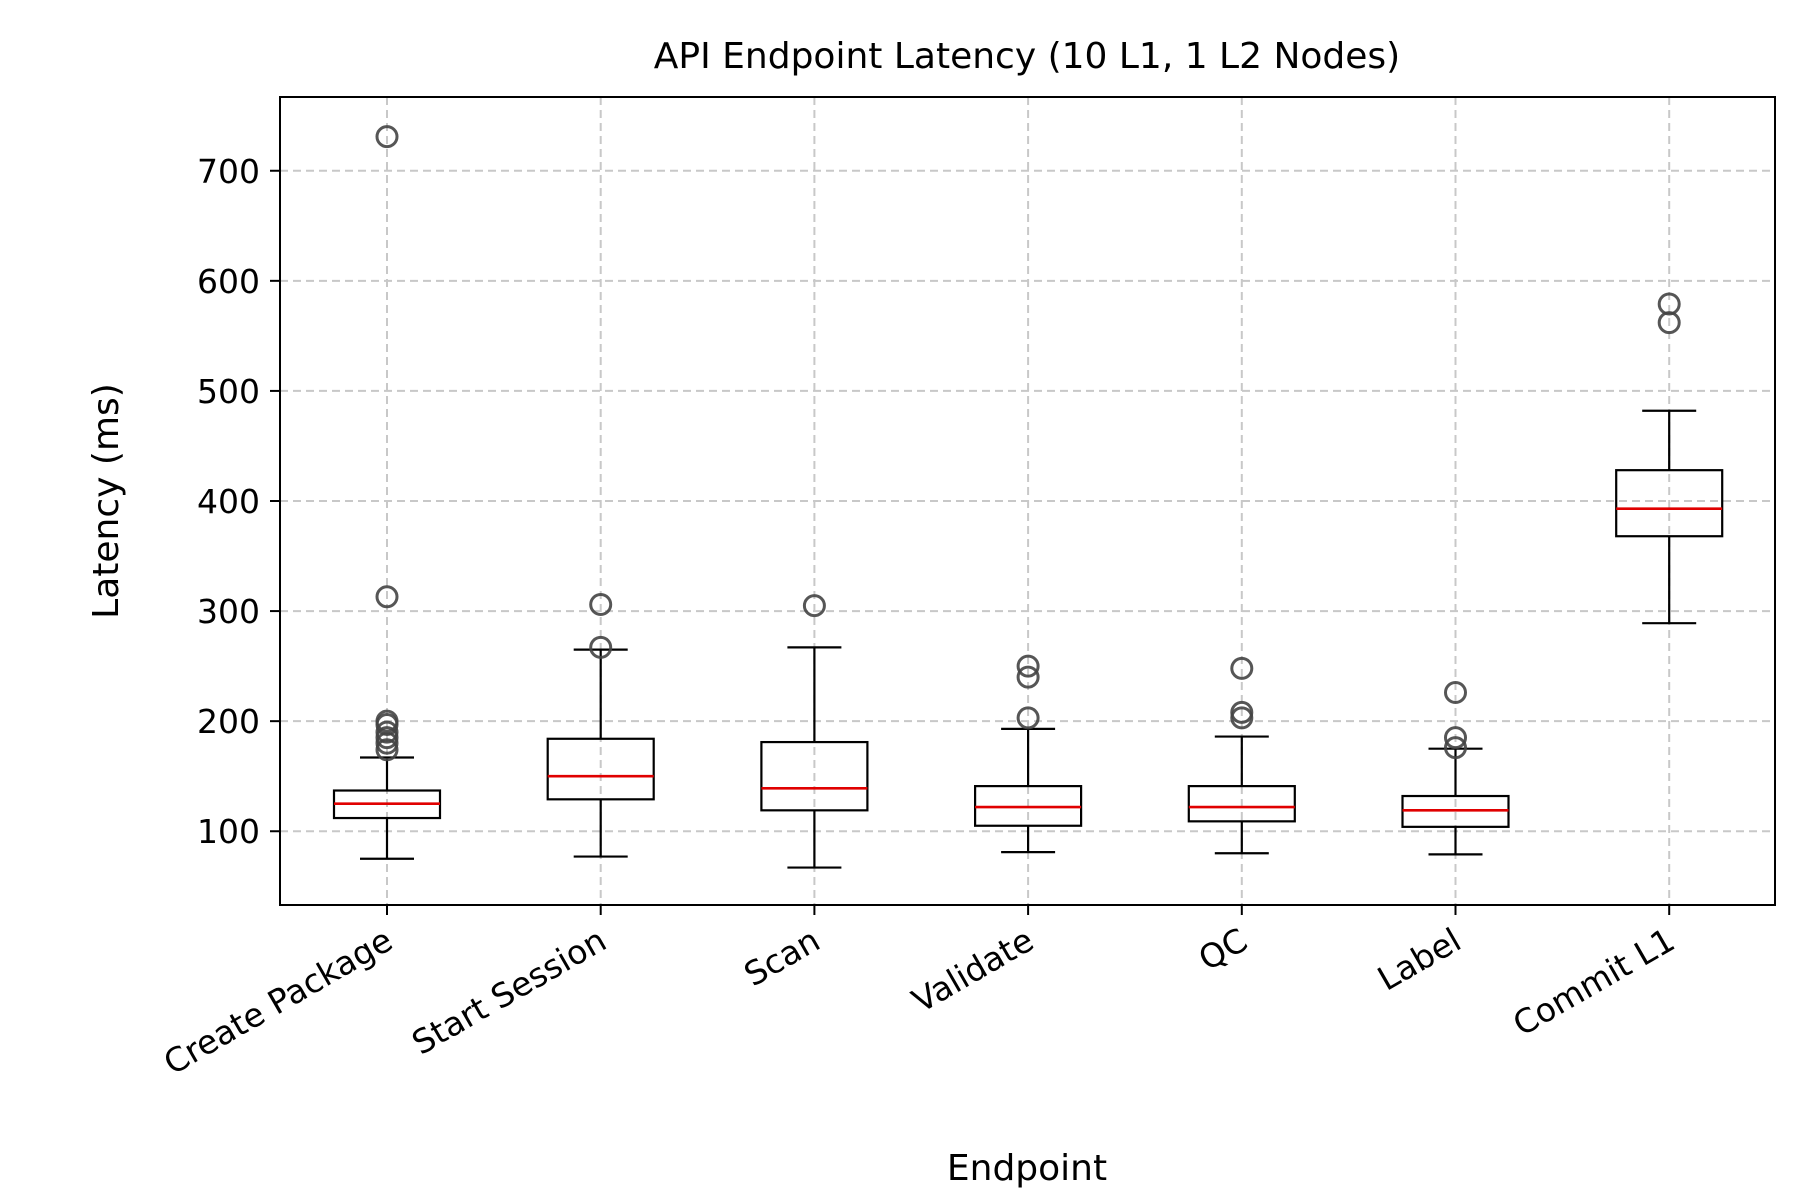  I want to click on y-tick-label: 600, so click(228, 281).